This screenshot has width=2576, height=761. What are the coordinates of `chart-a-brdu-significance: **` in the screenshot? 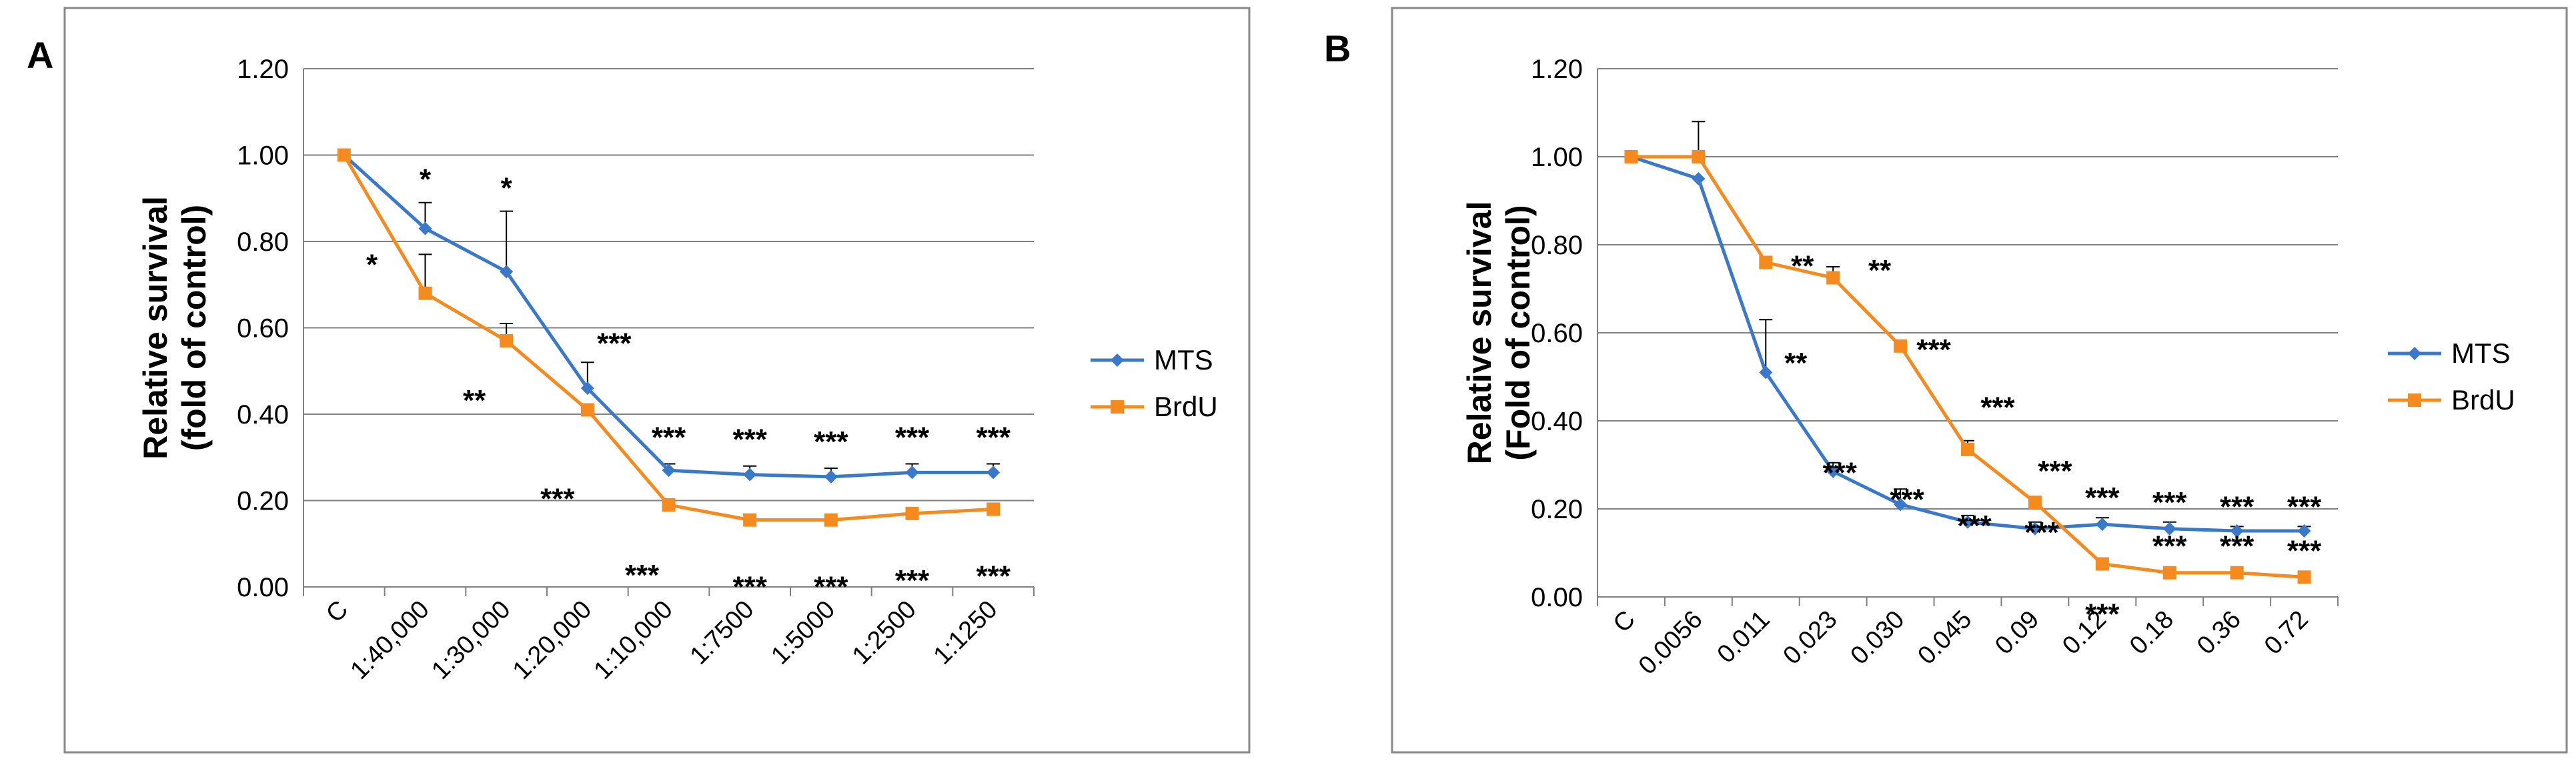 It's located at (475, 400).